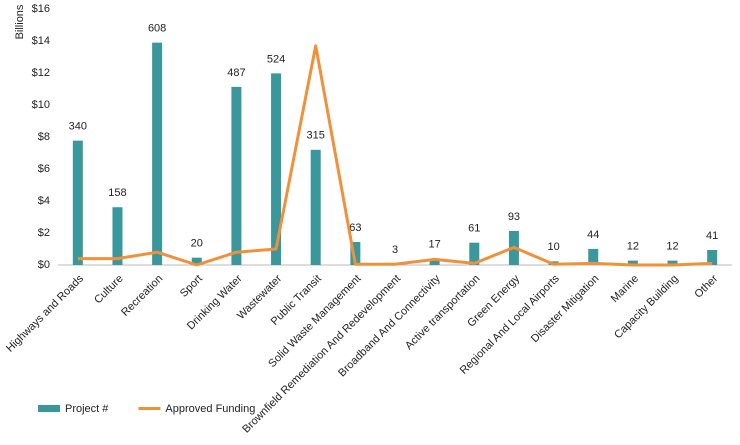 The width and height of the screenshot is (740, 445). Describe the element at coordinates (553, 247) in the screenshot. I see `data-label: 10` at that location.